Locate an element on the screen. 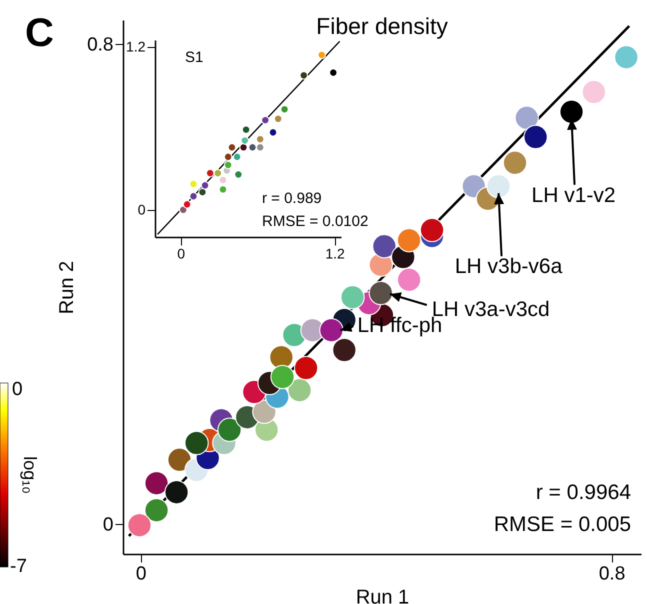 This screenshot has width=647, height=604. annotation: r = 0.989 is located at coordinates (292, 198).